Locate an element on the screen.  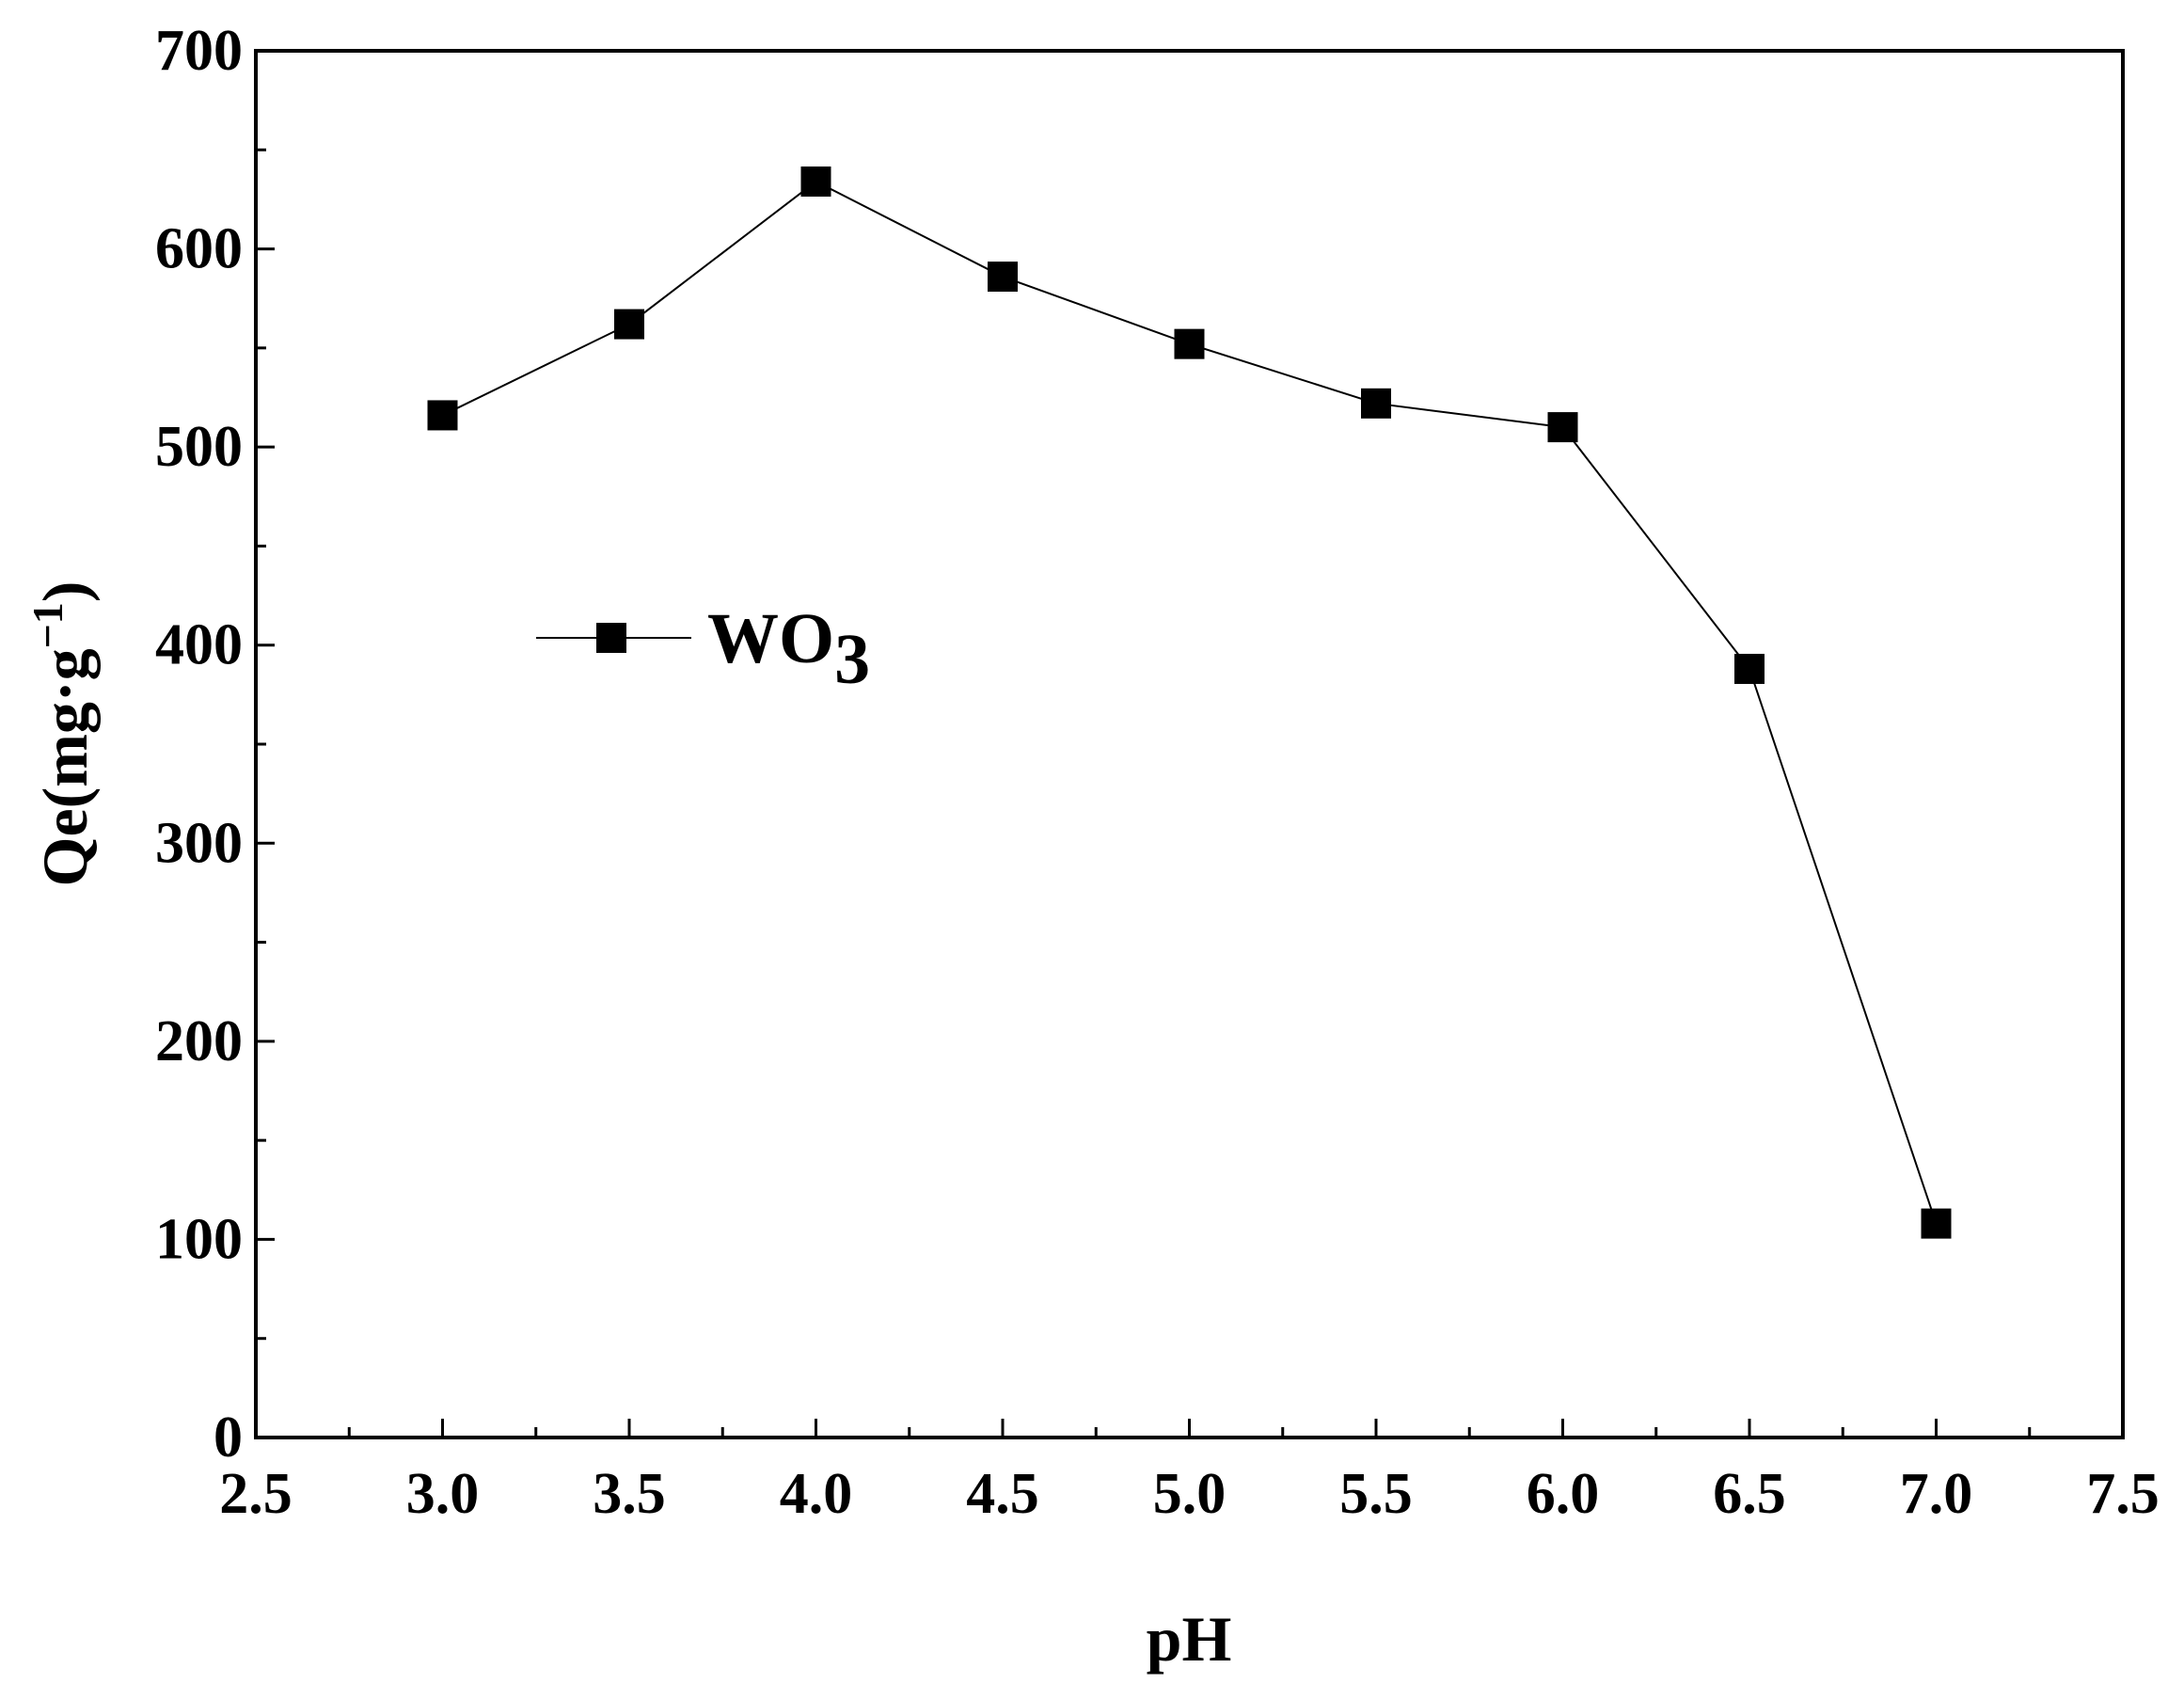
y-axis-title: Qe(mg·g−1) is located at coordinates (62, 734).